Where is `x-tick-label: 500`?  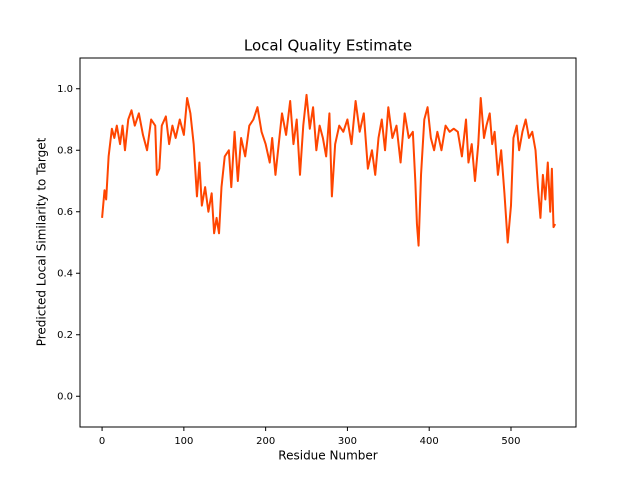
x-tick-label: 500 is located at coordinates (510, 441).